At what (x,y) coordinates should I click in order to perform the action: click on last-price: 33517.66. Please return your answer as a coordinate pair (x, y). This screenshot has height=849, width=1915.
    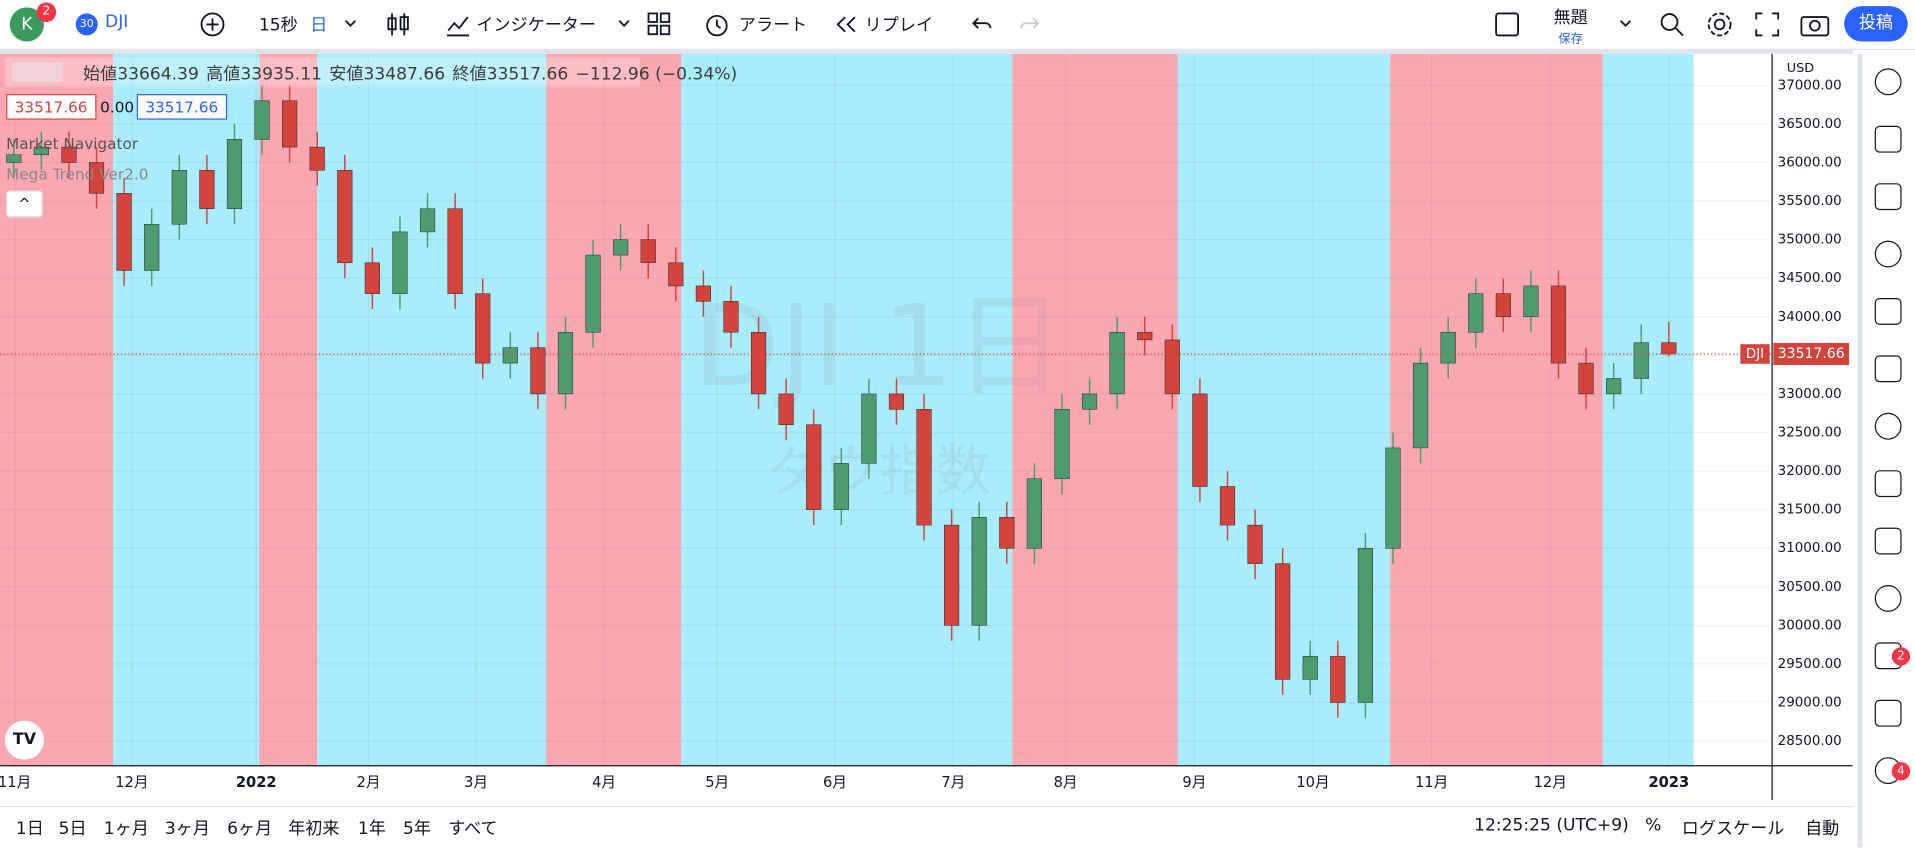
    Looking at the image, I should click on (1811, 354).